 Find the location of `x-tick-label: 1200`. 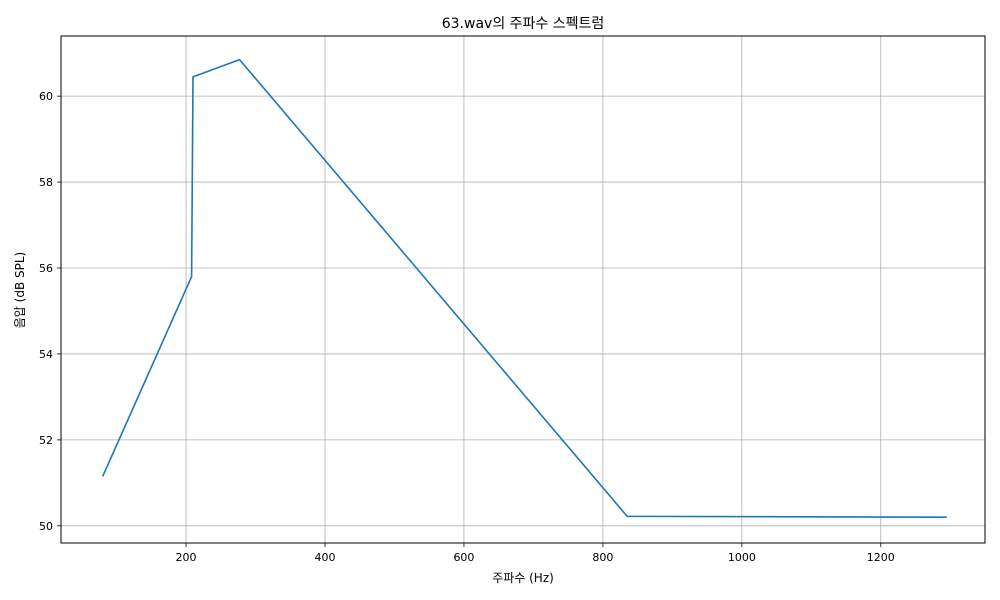

x-tick-label: 1200 is located at coordinates (881, 557).